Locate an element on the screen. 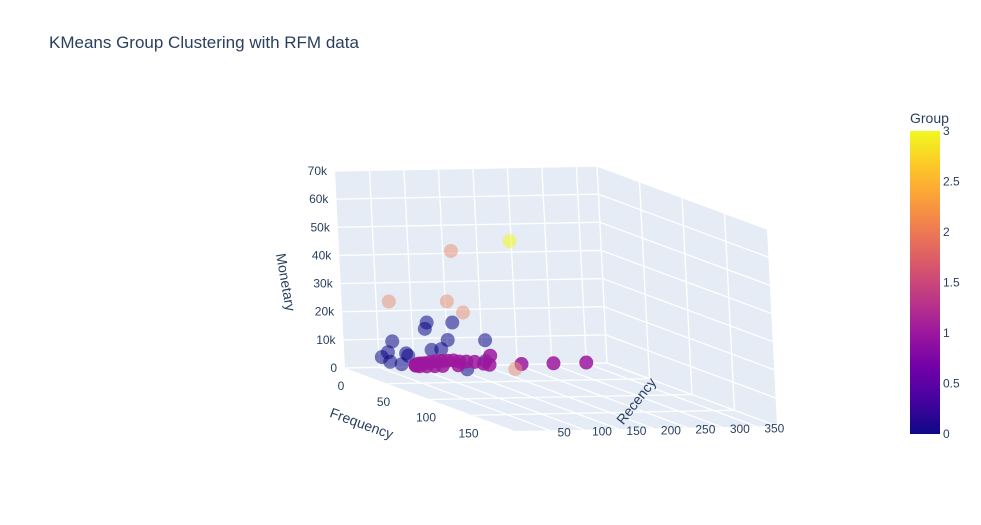  monetary-tick-label: 30k is located at coordinates (323, 284).